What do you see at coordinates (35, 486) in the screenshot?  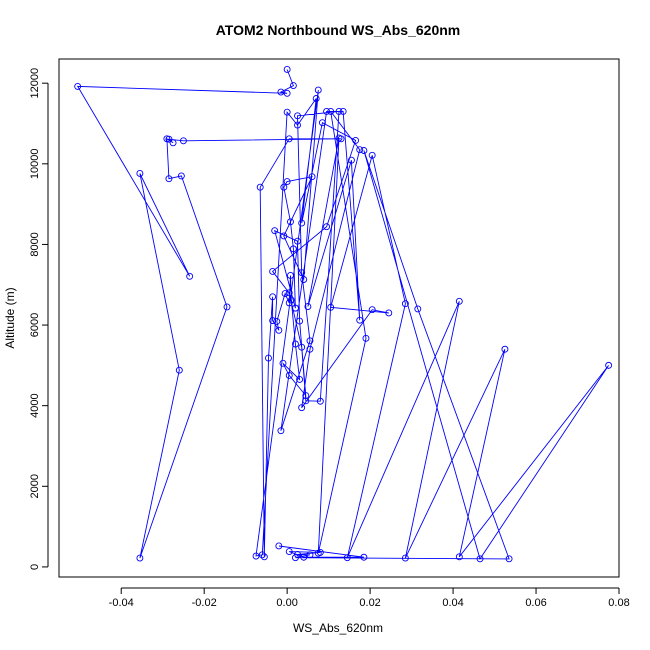 I see `y-tick-label: 2000` at bounding box center [35, 486].